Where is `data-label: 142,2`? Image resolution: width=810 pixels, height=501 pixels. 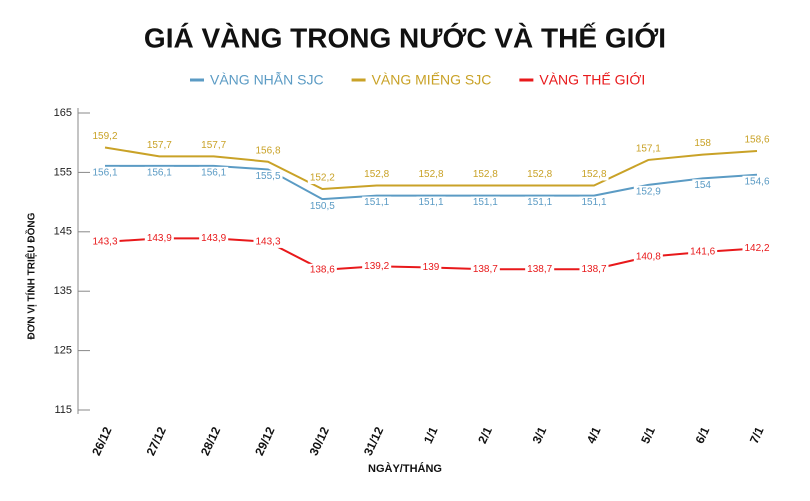 data-label: 142,2 is located at coordinates (757, 248).